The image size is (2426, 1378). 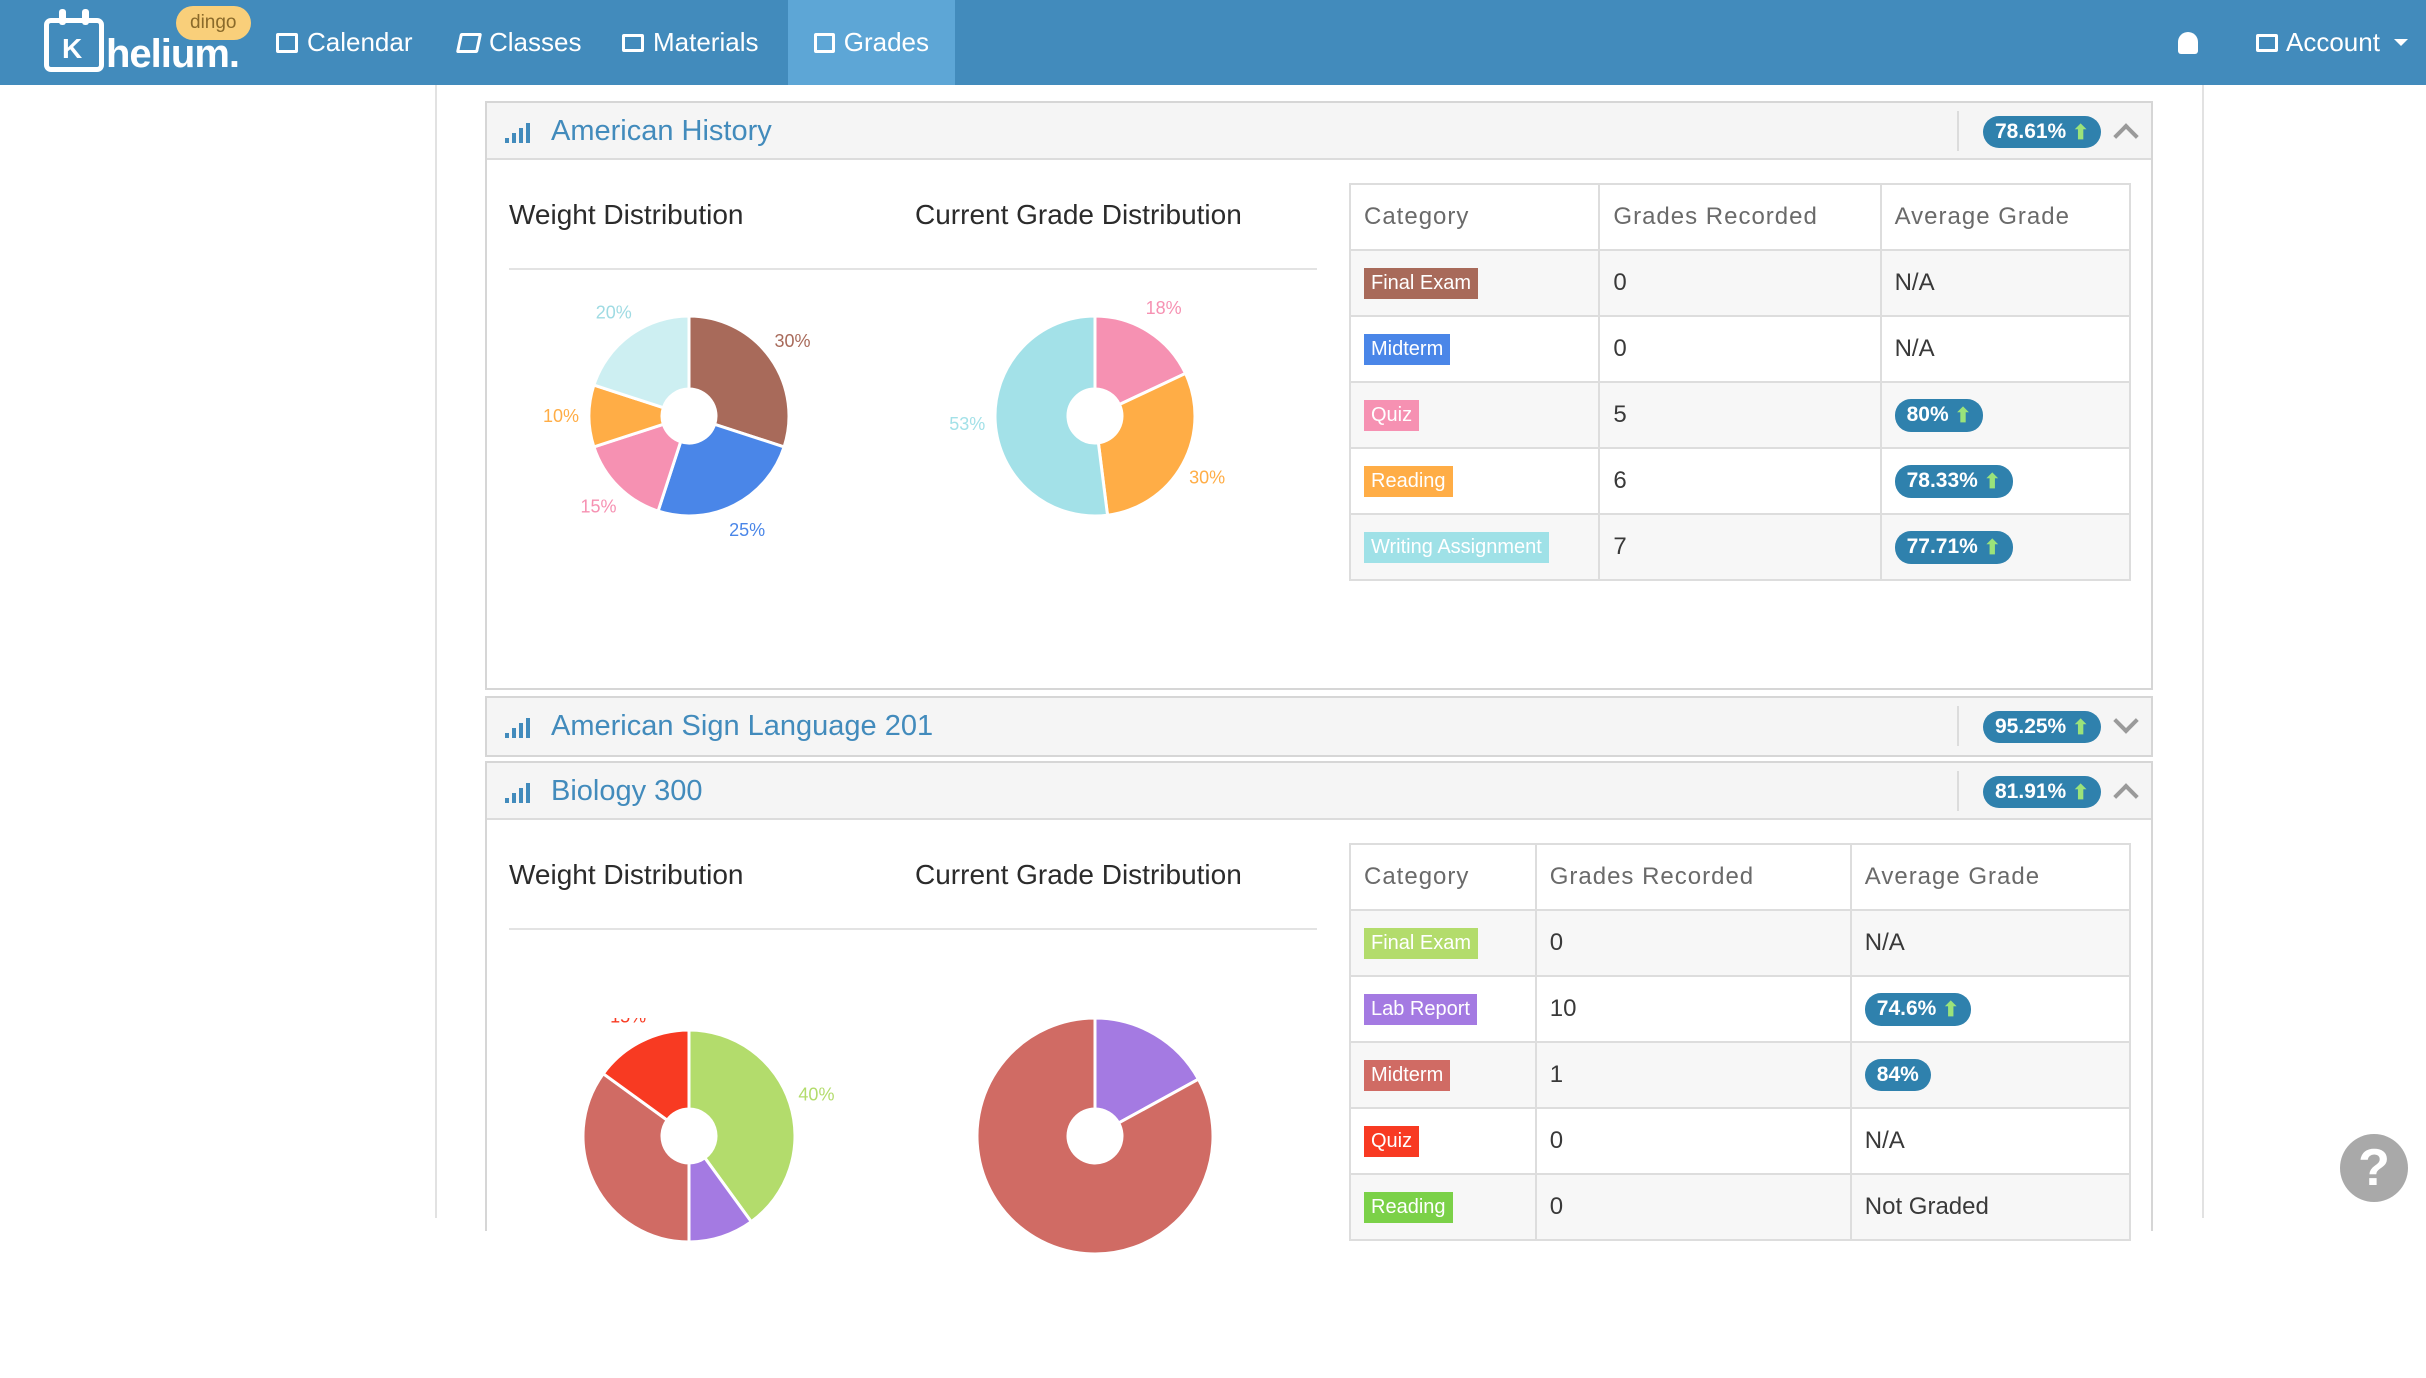 I want to click on table-row: Quiz 0 N/A, so click(x=1740, y=1141).